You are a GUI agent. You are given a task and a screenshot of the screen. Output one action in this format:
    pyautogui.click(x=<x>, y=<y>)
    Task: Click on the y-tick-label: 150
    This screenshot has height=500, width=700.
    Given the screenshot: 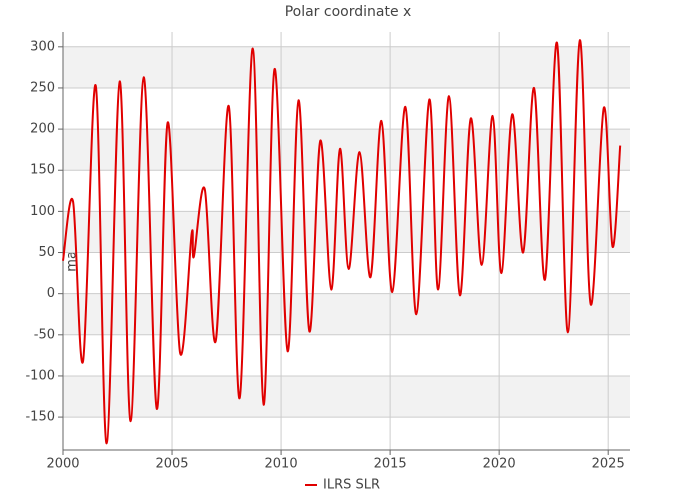 What is the action you would take?
    pyautogui.click(x=42, y=170)
    